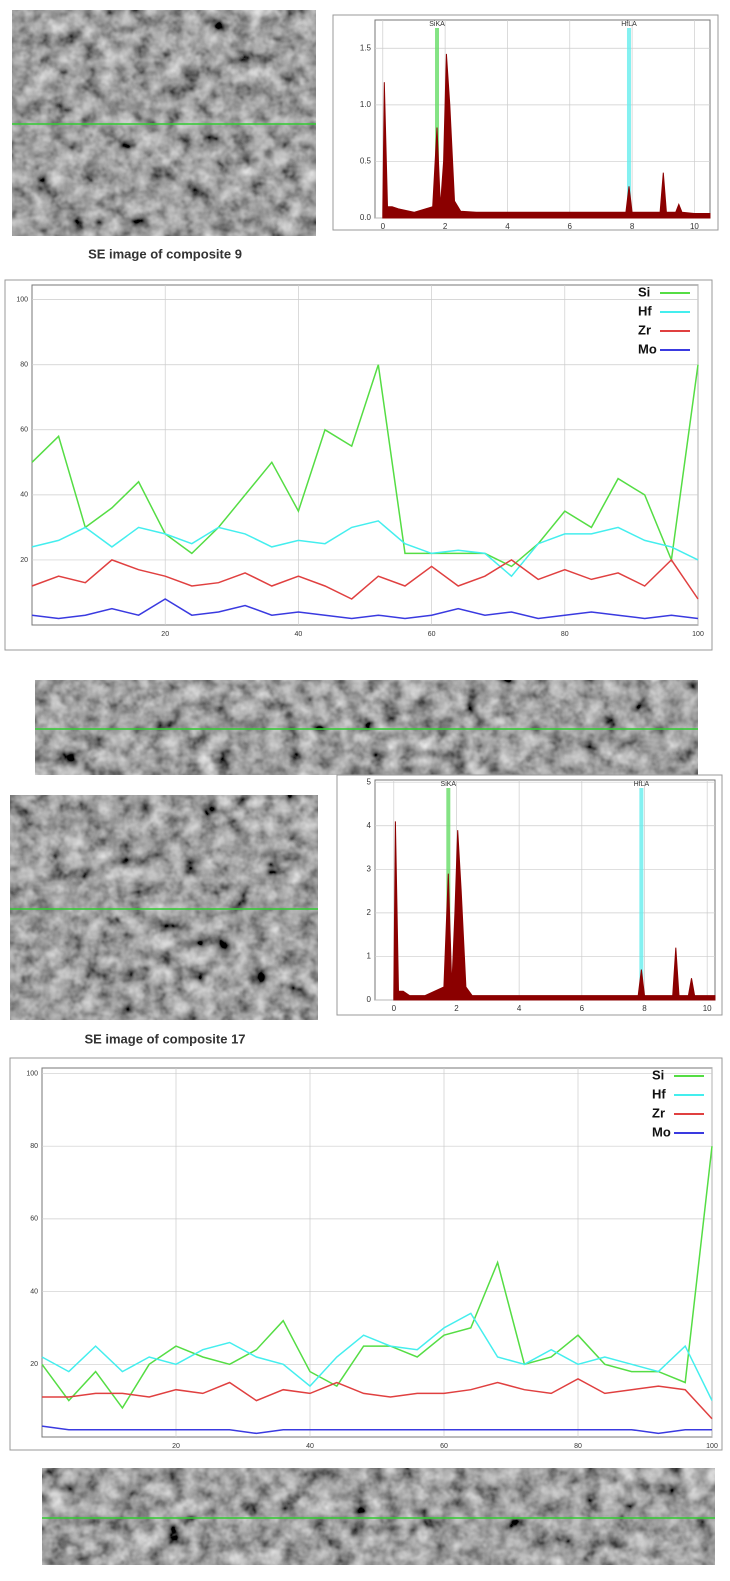  I want to click on y-tick-label: 1.5, so click(366, 47).